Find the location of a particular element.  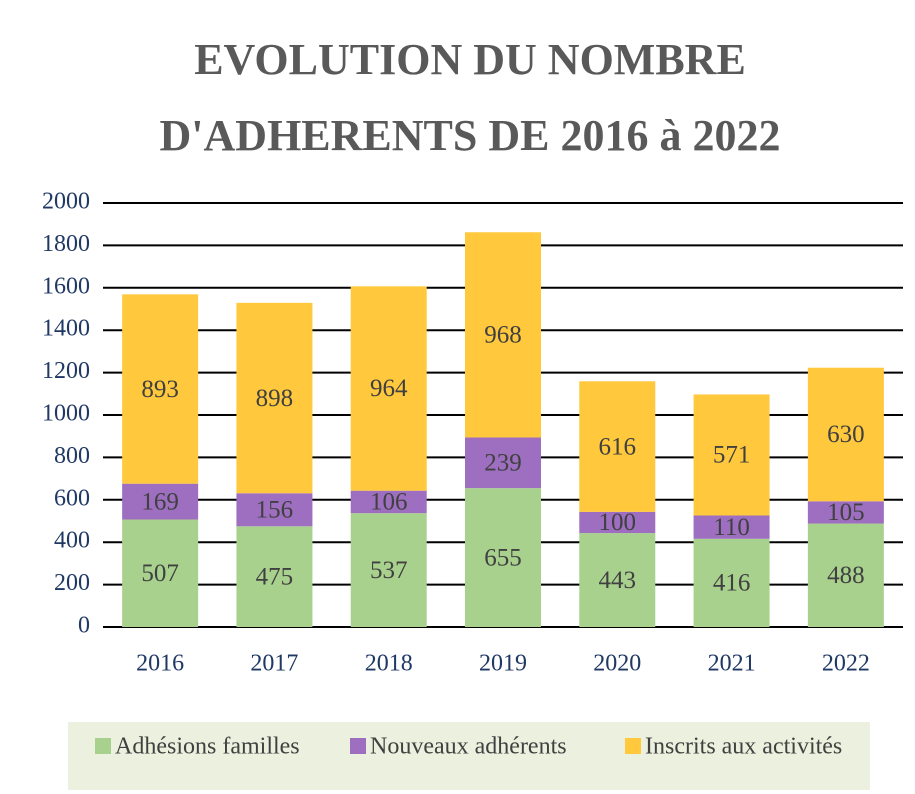

data-label: 105 is located at coordinates (846, 512).